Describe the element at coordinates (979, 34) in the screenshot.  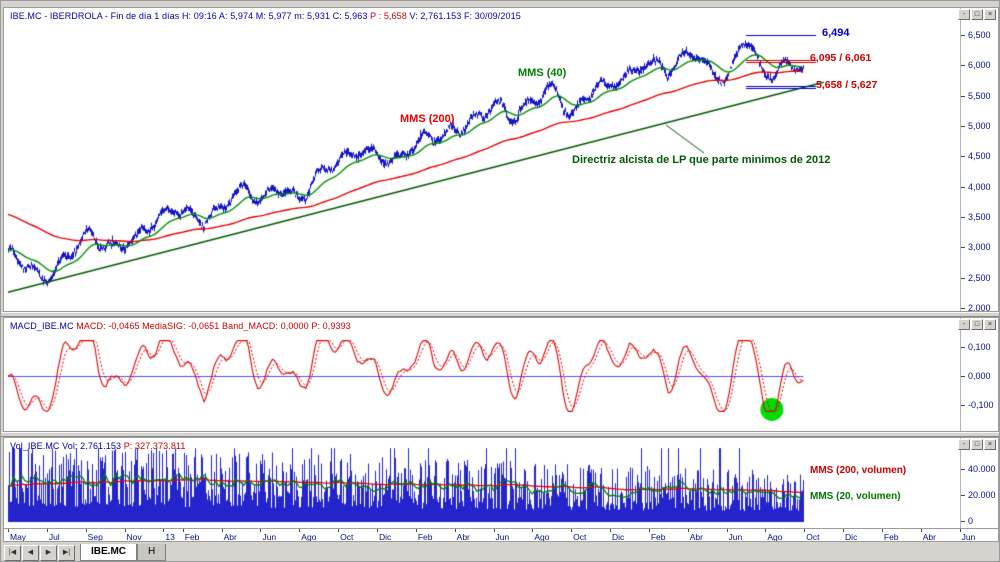
I see `y-axis-tick-label: 6,500` at that location.